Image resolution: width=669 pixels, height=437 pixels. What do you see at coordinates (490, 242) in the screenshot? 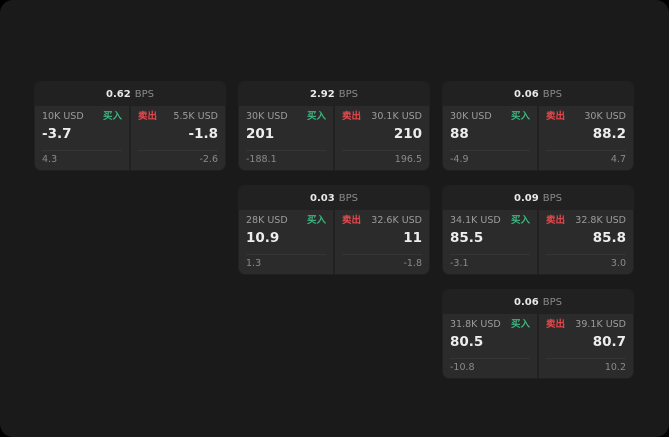
I see `buy-panel: 34.1K USD 买入 85.5 -3.1` at bounding box center [490, 242].